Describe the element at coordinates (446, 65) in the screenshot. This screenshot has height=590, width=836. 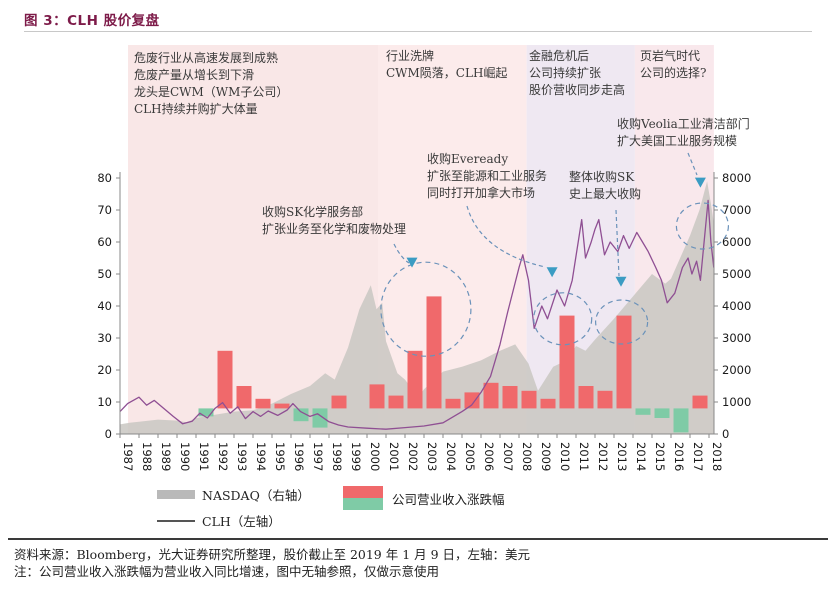
I see `annotation-era2: 行业洗牌 CWM陨落，CLH崛起` at that location.